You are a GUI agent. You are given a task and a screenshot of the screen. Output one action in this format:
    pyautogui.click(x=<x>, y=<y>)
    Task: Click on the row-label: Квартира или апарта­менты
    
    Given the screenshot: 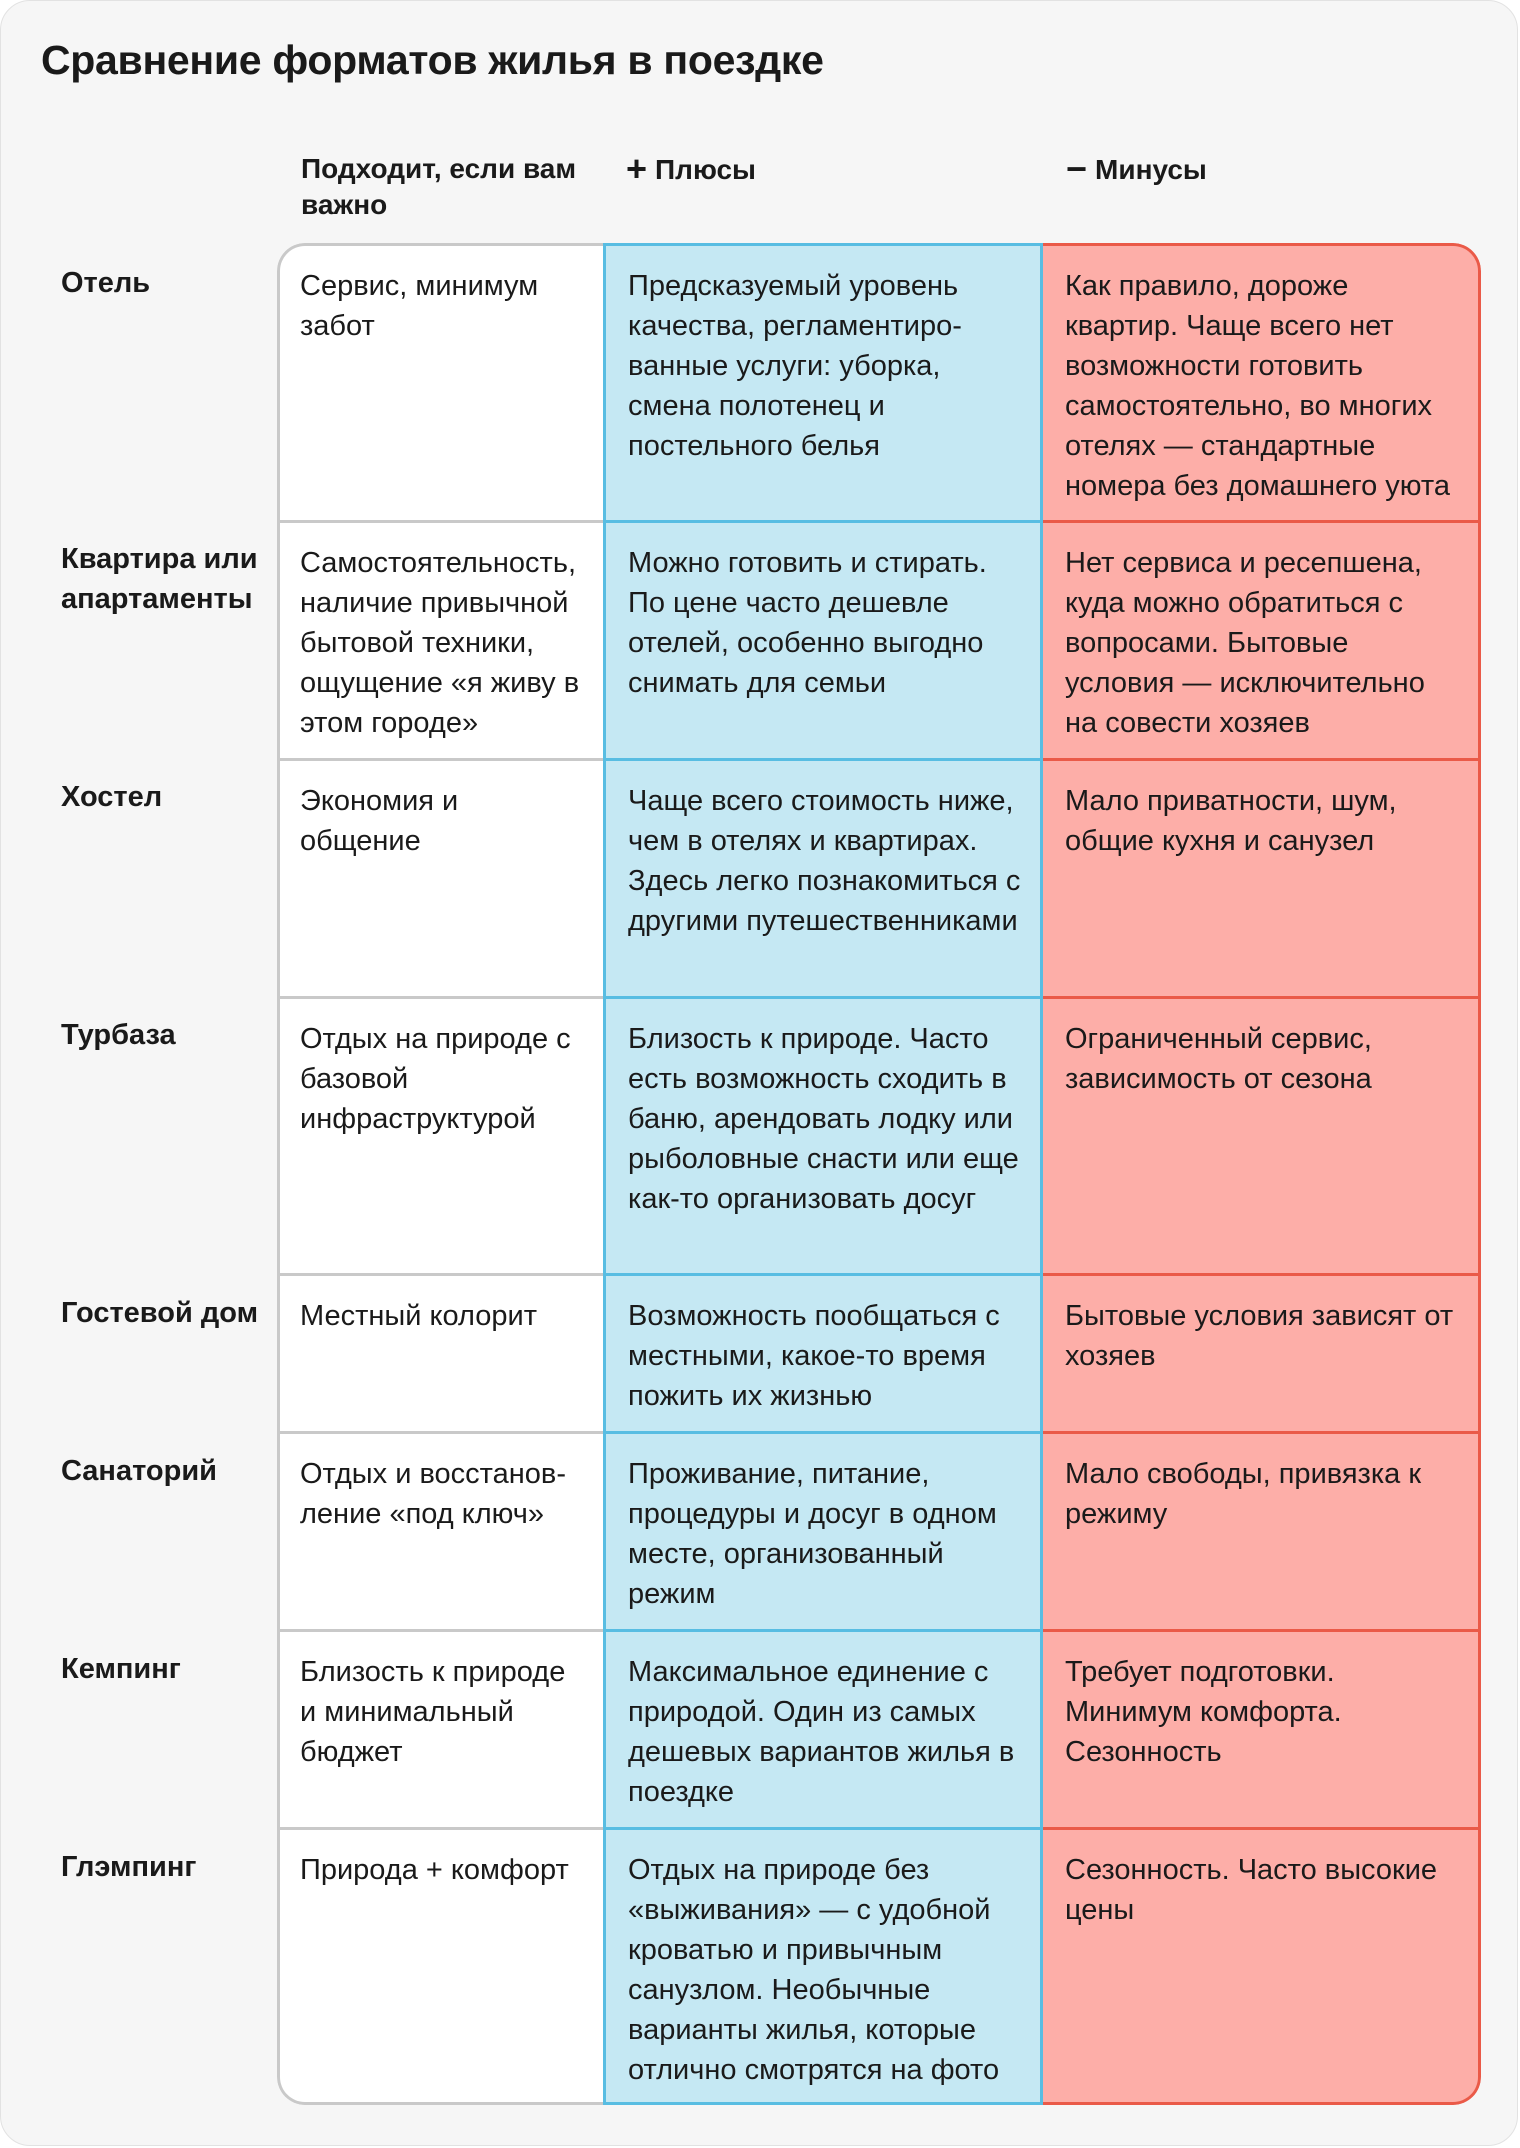 What is the action you would take?
    pyautogui.click(x=159, y=579)
    